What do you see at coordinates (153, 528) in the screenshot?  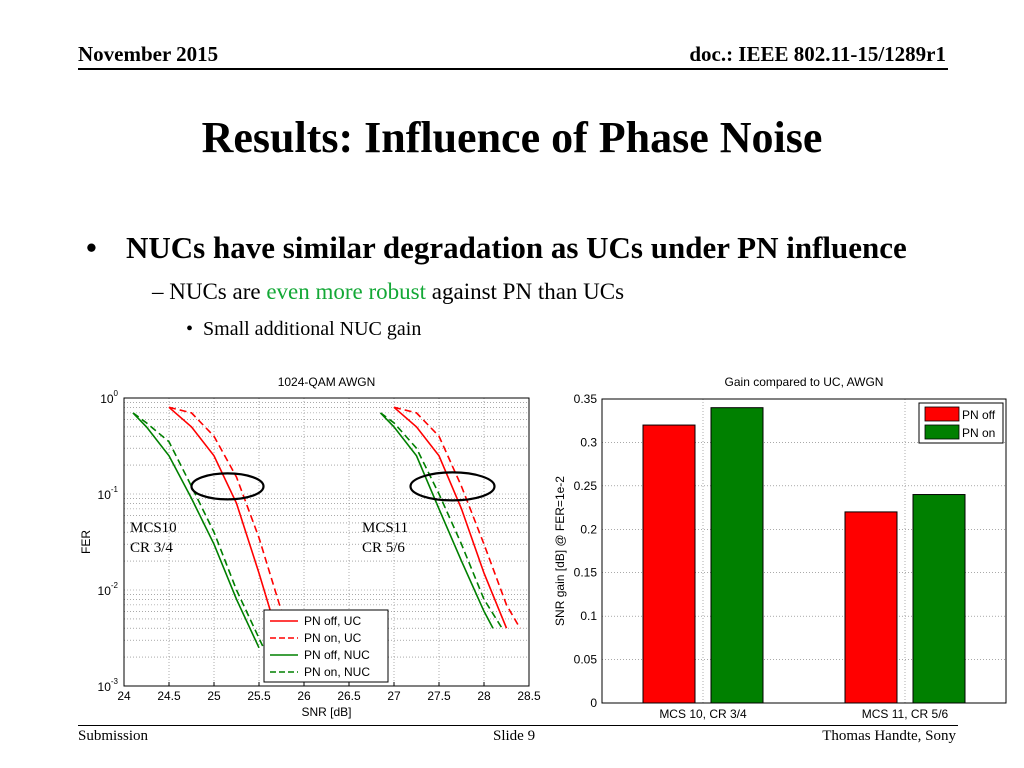 I see `annotation-line: MCS10` at bounding box center [153, 528].